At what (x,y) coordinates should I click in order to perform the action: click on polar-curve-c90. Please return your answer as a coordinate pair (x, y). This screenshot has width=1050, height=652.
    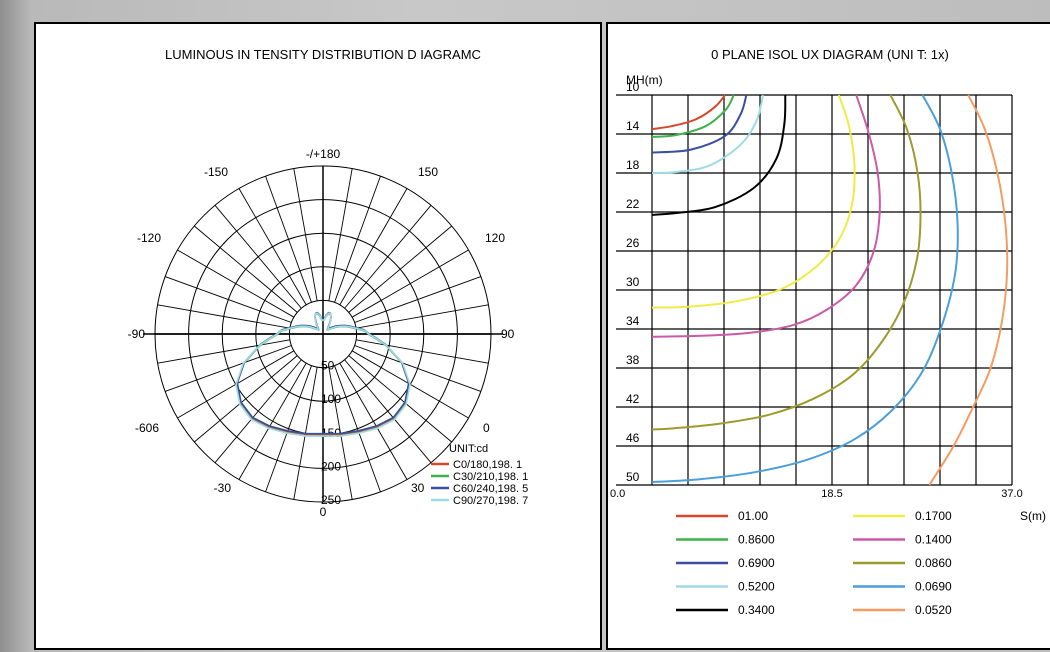
    Looking at the image, I should click on (323, 374).